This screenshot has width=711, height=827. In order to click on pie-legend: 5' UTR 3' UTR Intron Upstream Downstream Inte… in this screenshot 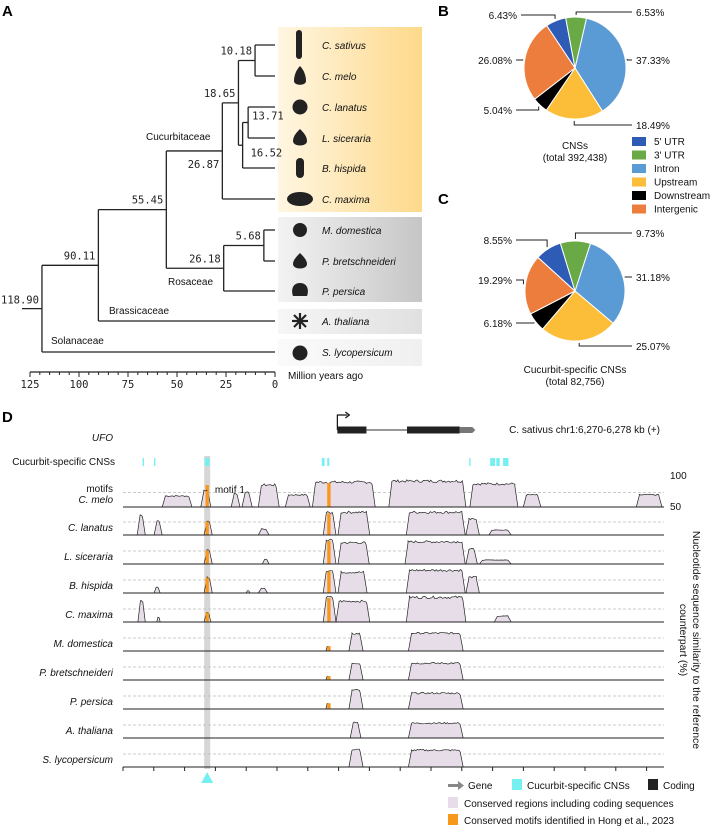, I will do `click(671, 176)`.